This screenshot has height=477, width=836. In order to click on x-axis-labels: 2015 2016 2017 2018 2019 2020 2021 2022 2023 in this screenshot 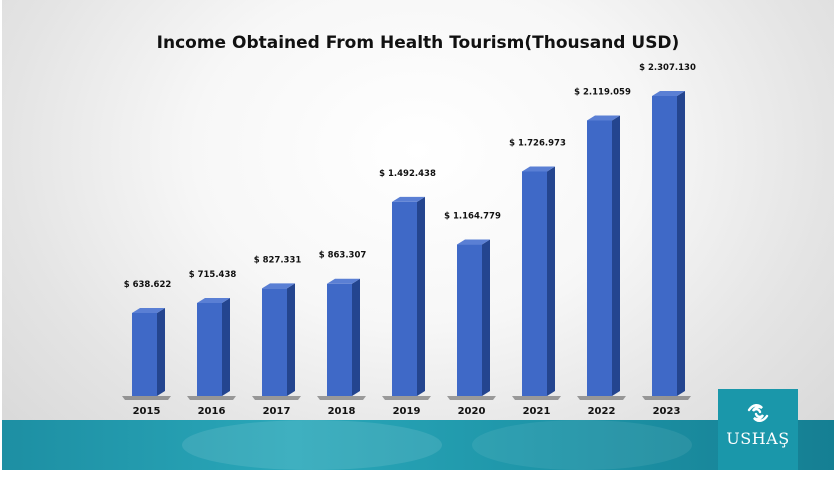, I will do `click(407, 411)`.